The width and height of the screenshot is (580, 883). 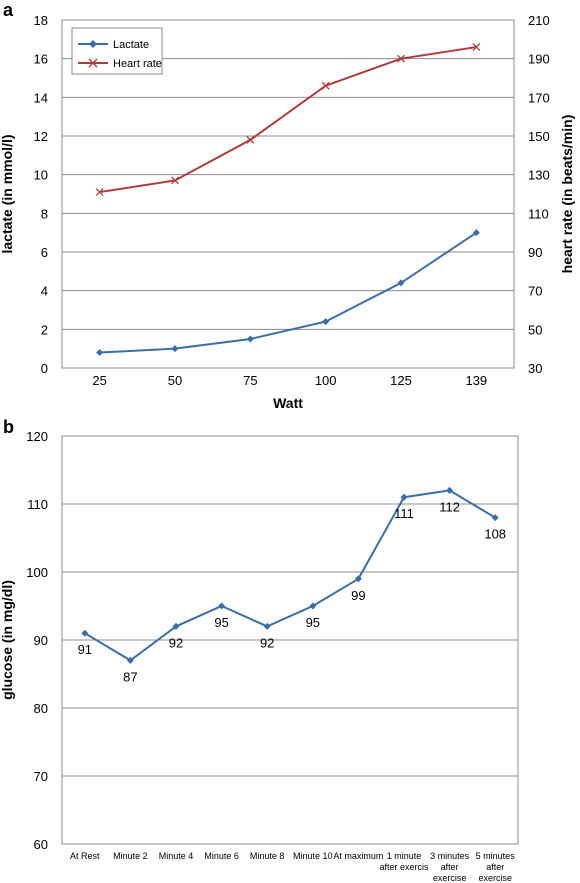 I want to click on y-tick-label: 16, so click(x=41, y=59).